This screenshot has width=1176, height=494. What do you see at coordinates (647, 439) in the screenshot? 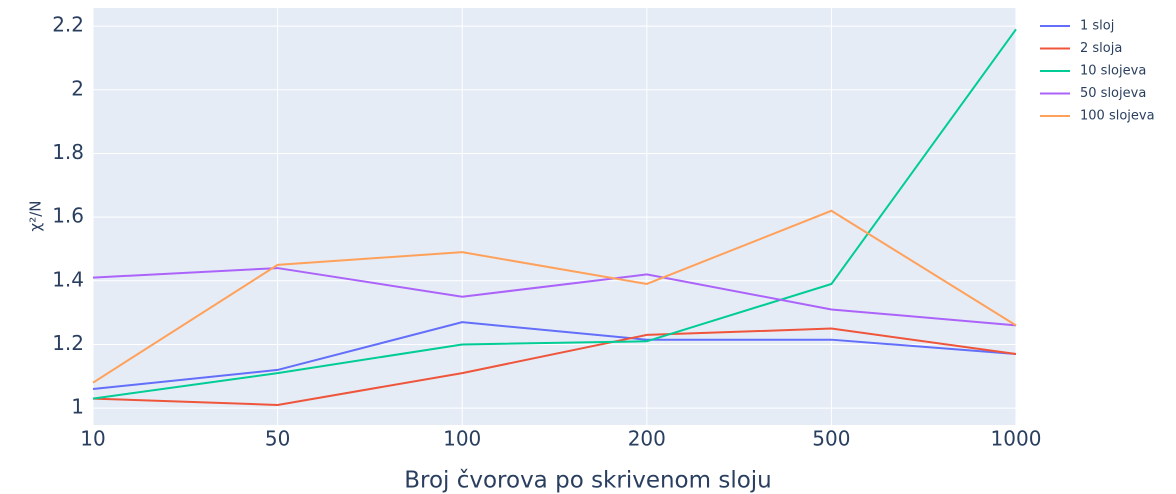
I see `x-tick-label: 200` at bounding box center [647, 439].